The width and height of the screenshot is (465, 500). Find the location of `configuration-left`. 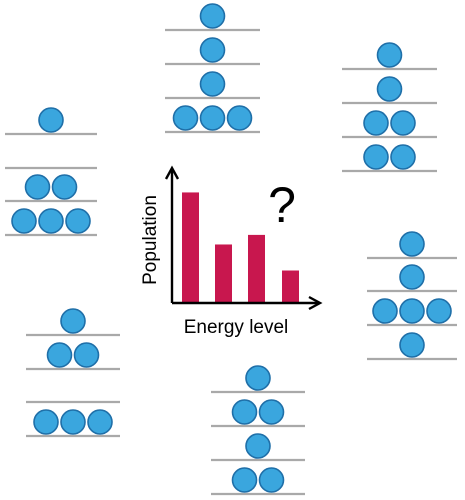

configuration-left is located at coordinates (51, 172).